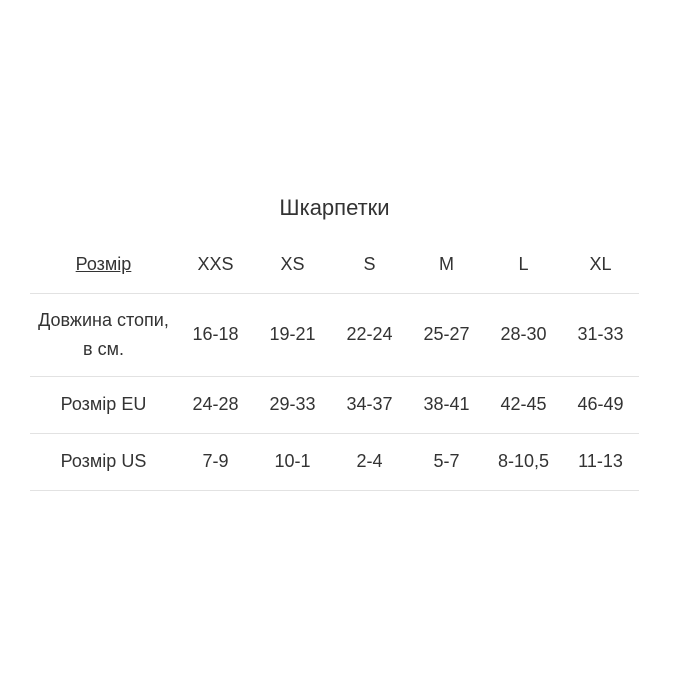 This screenshot has height=700, width=700. What do you see at coordinates (600, 265) in the screenshot?
I see `column-header-xl: XL` at bounding box center [600, 265].